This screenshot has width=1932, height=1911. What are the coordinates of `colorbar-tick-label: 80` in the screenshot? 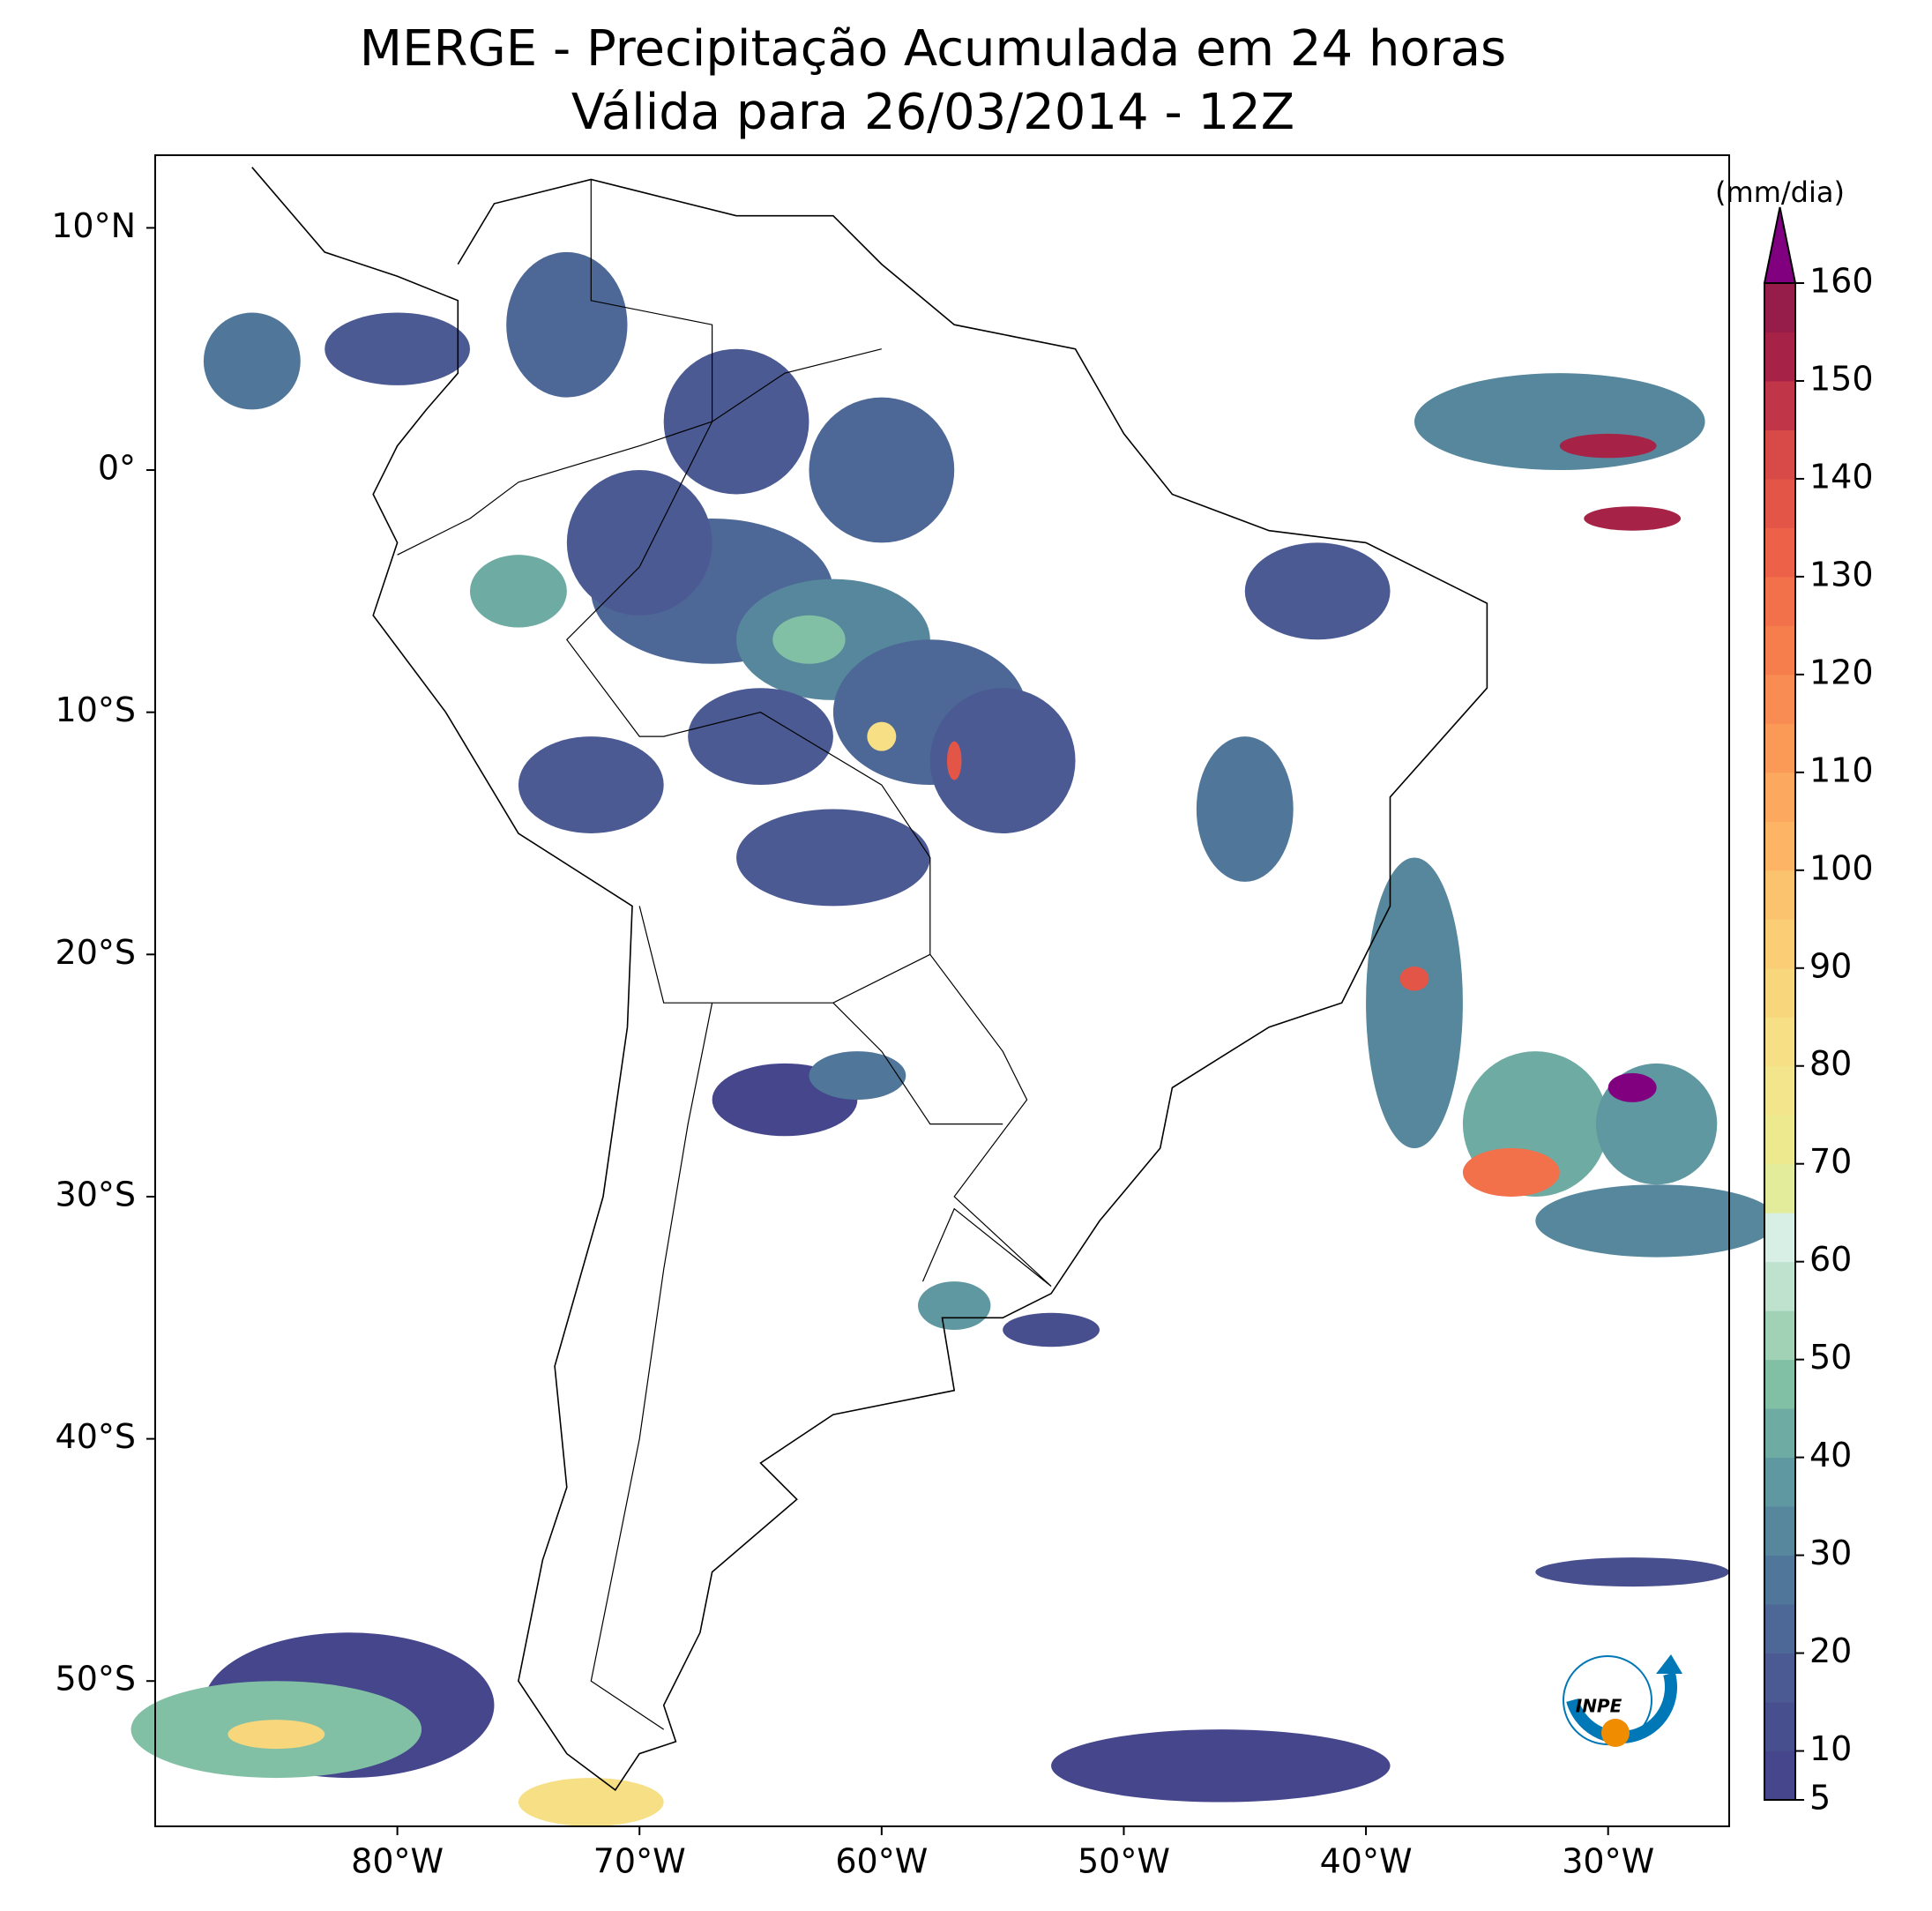 It's located at (1830, 1063).